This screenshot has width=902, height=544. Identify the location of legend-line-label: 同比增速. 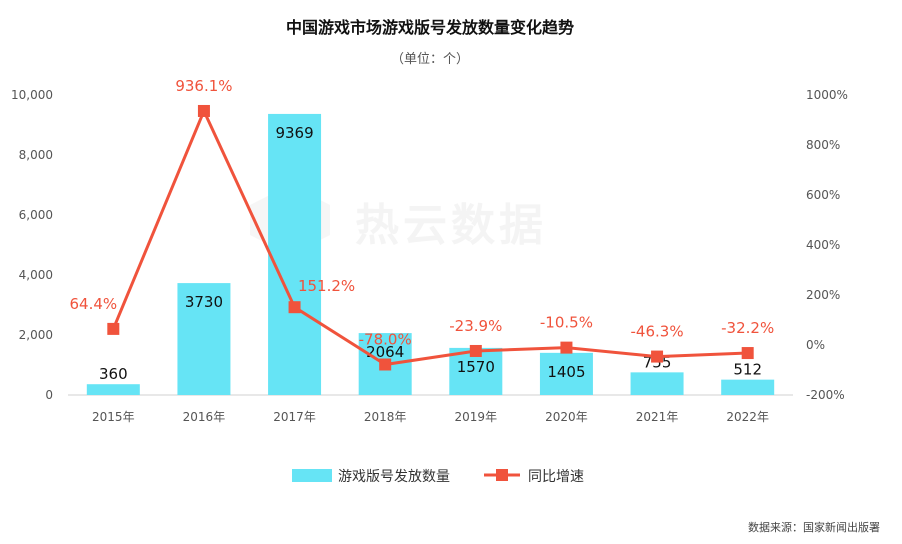
(556, 477).